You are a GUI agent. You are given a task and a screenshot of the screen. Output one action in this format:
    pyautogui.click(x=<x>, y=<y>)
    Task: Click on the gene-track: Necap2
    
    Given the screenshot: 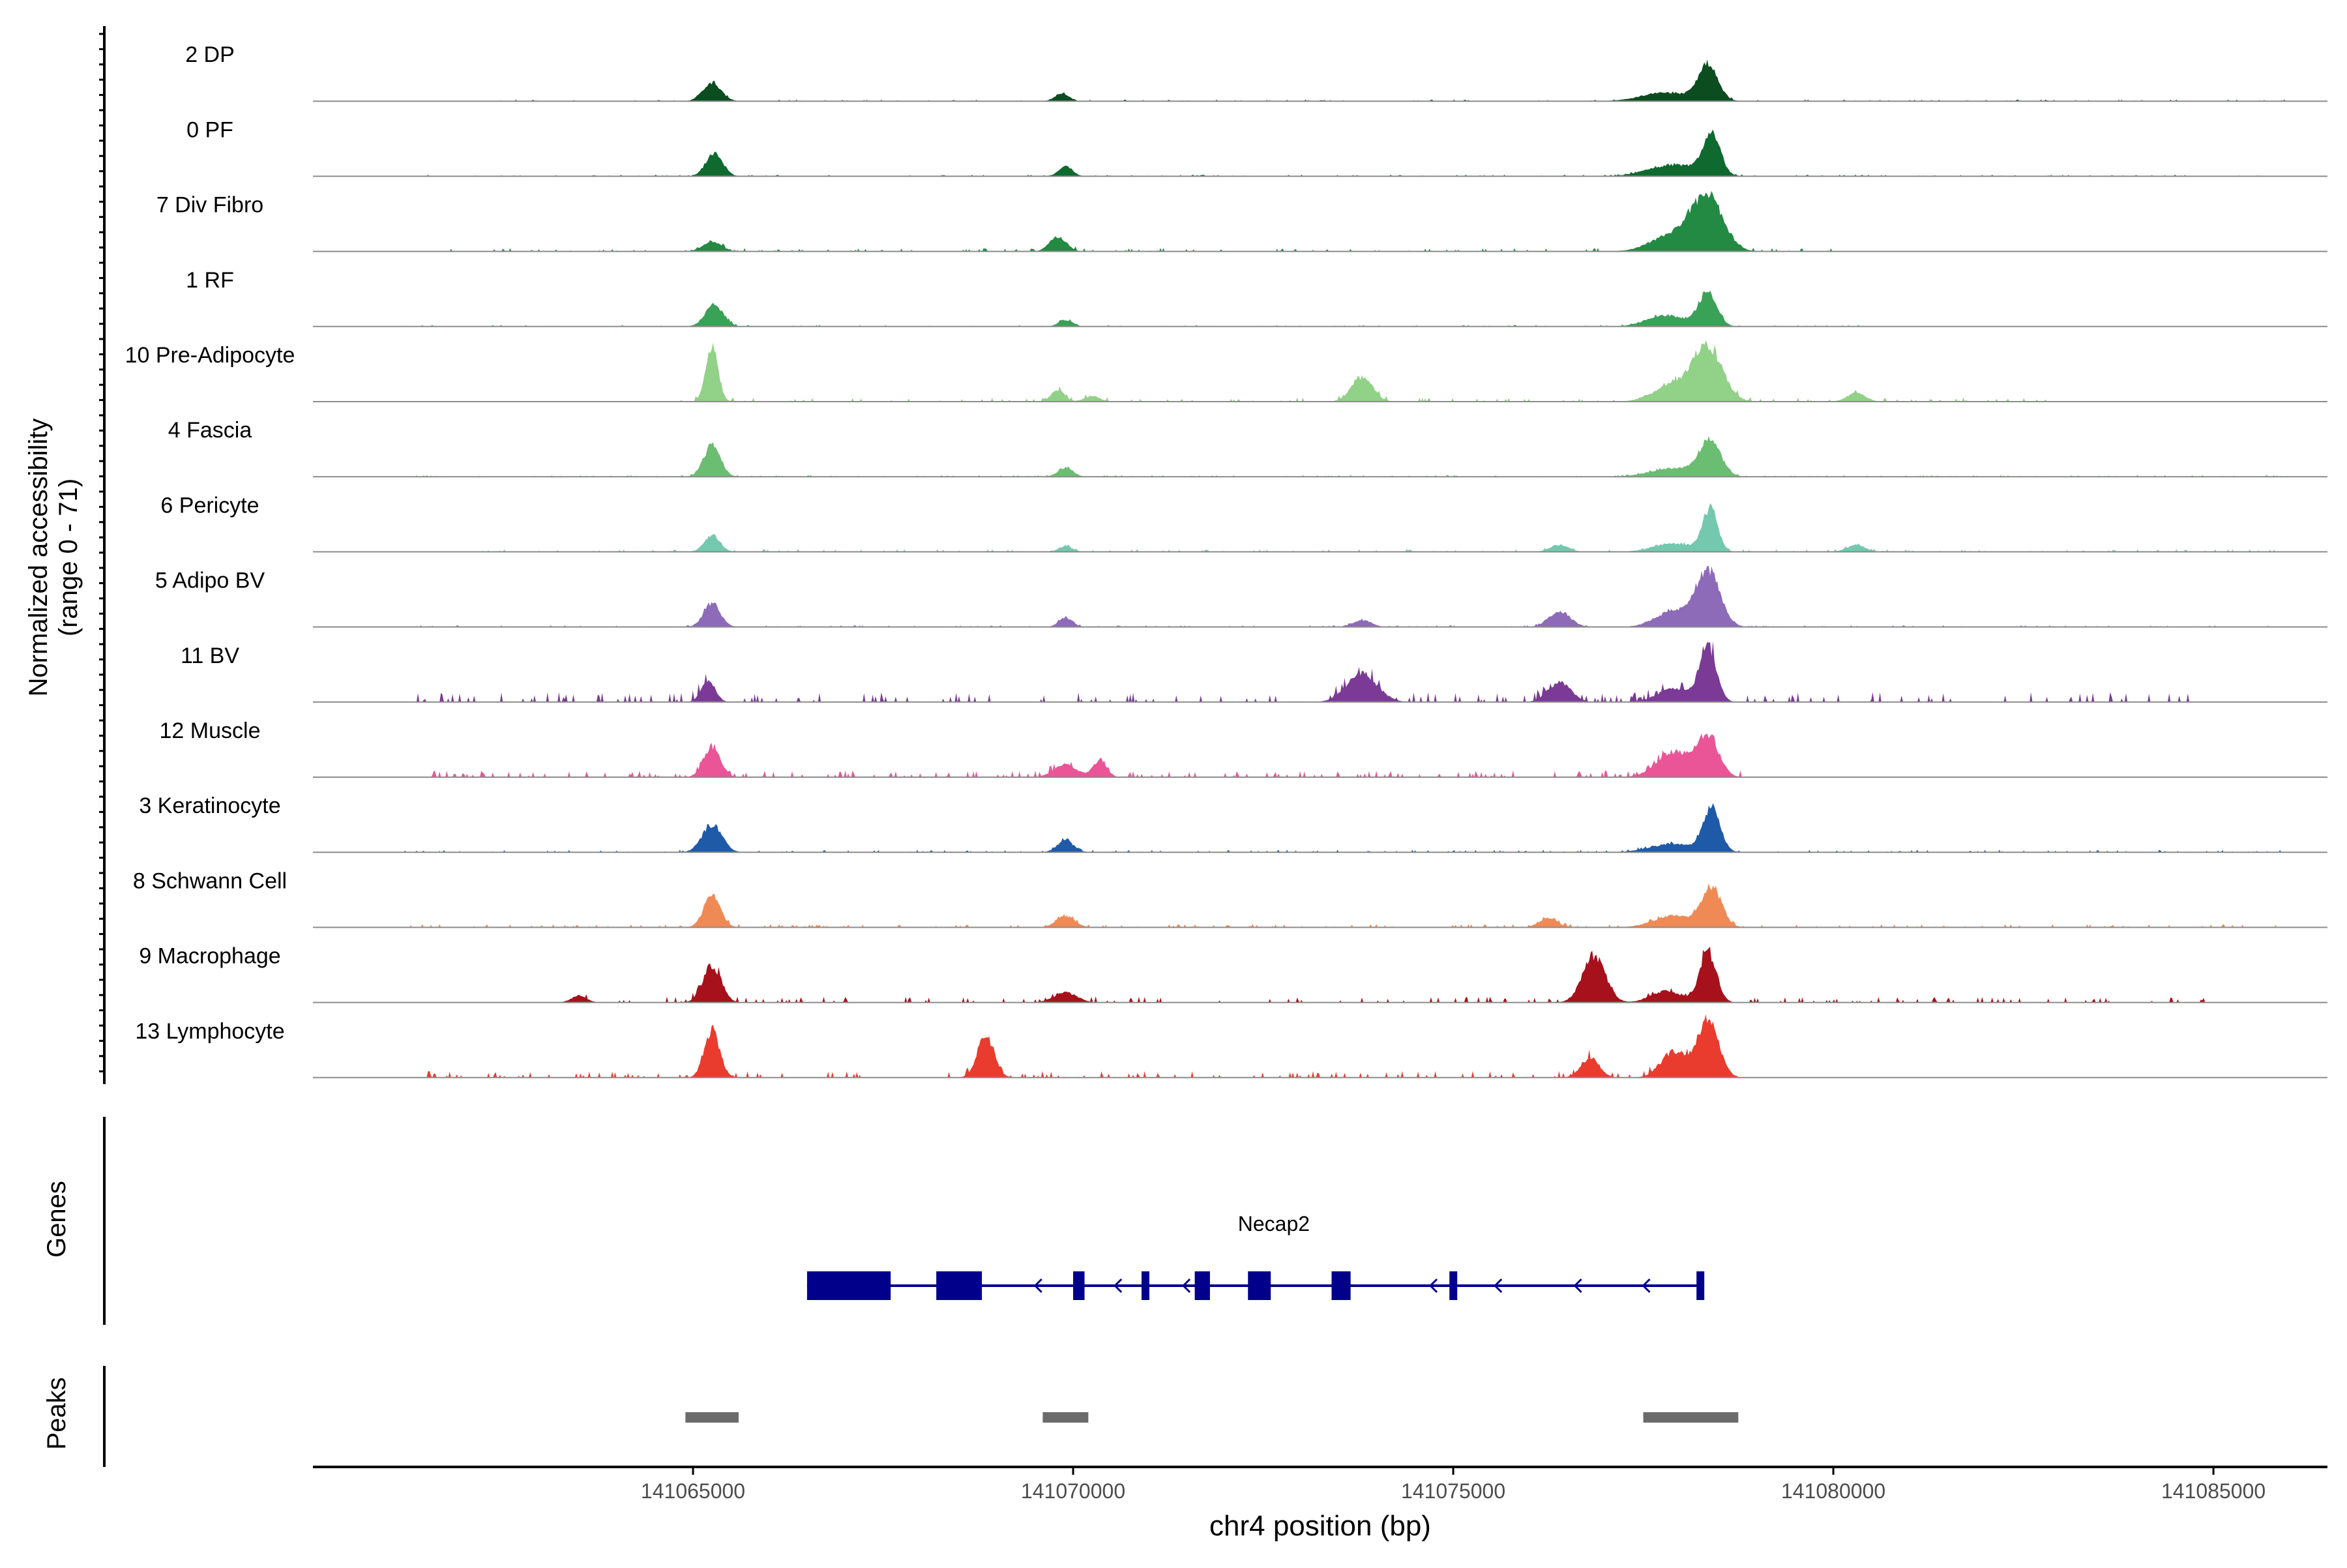 What is the action you would take?
    pyautogui.click(x=1255, y=1256)
    